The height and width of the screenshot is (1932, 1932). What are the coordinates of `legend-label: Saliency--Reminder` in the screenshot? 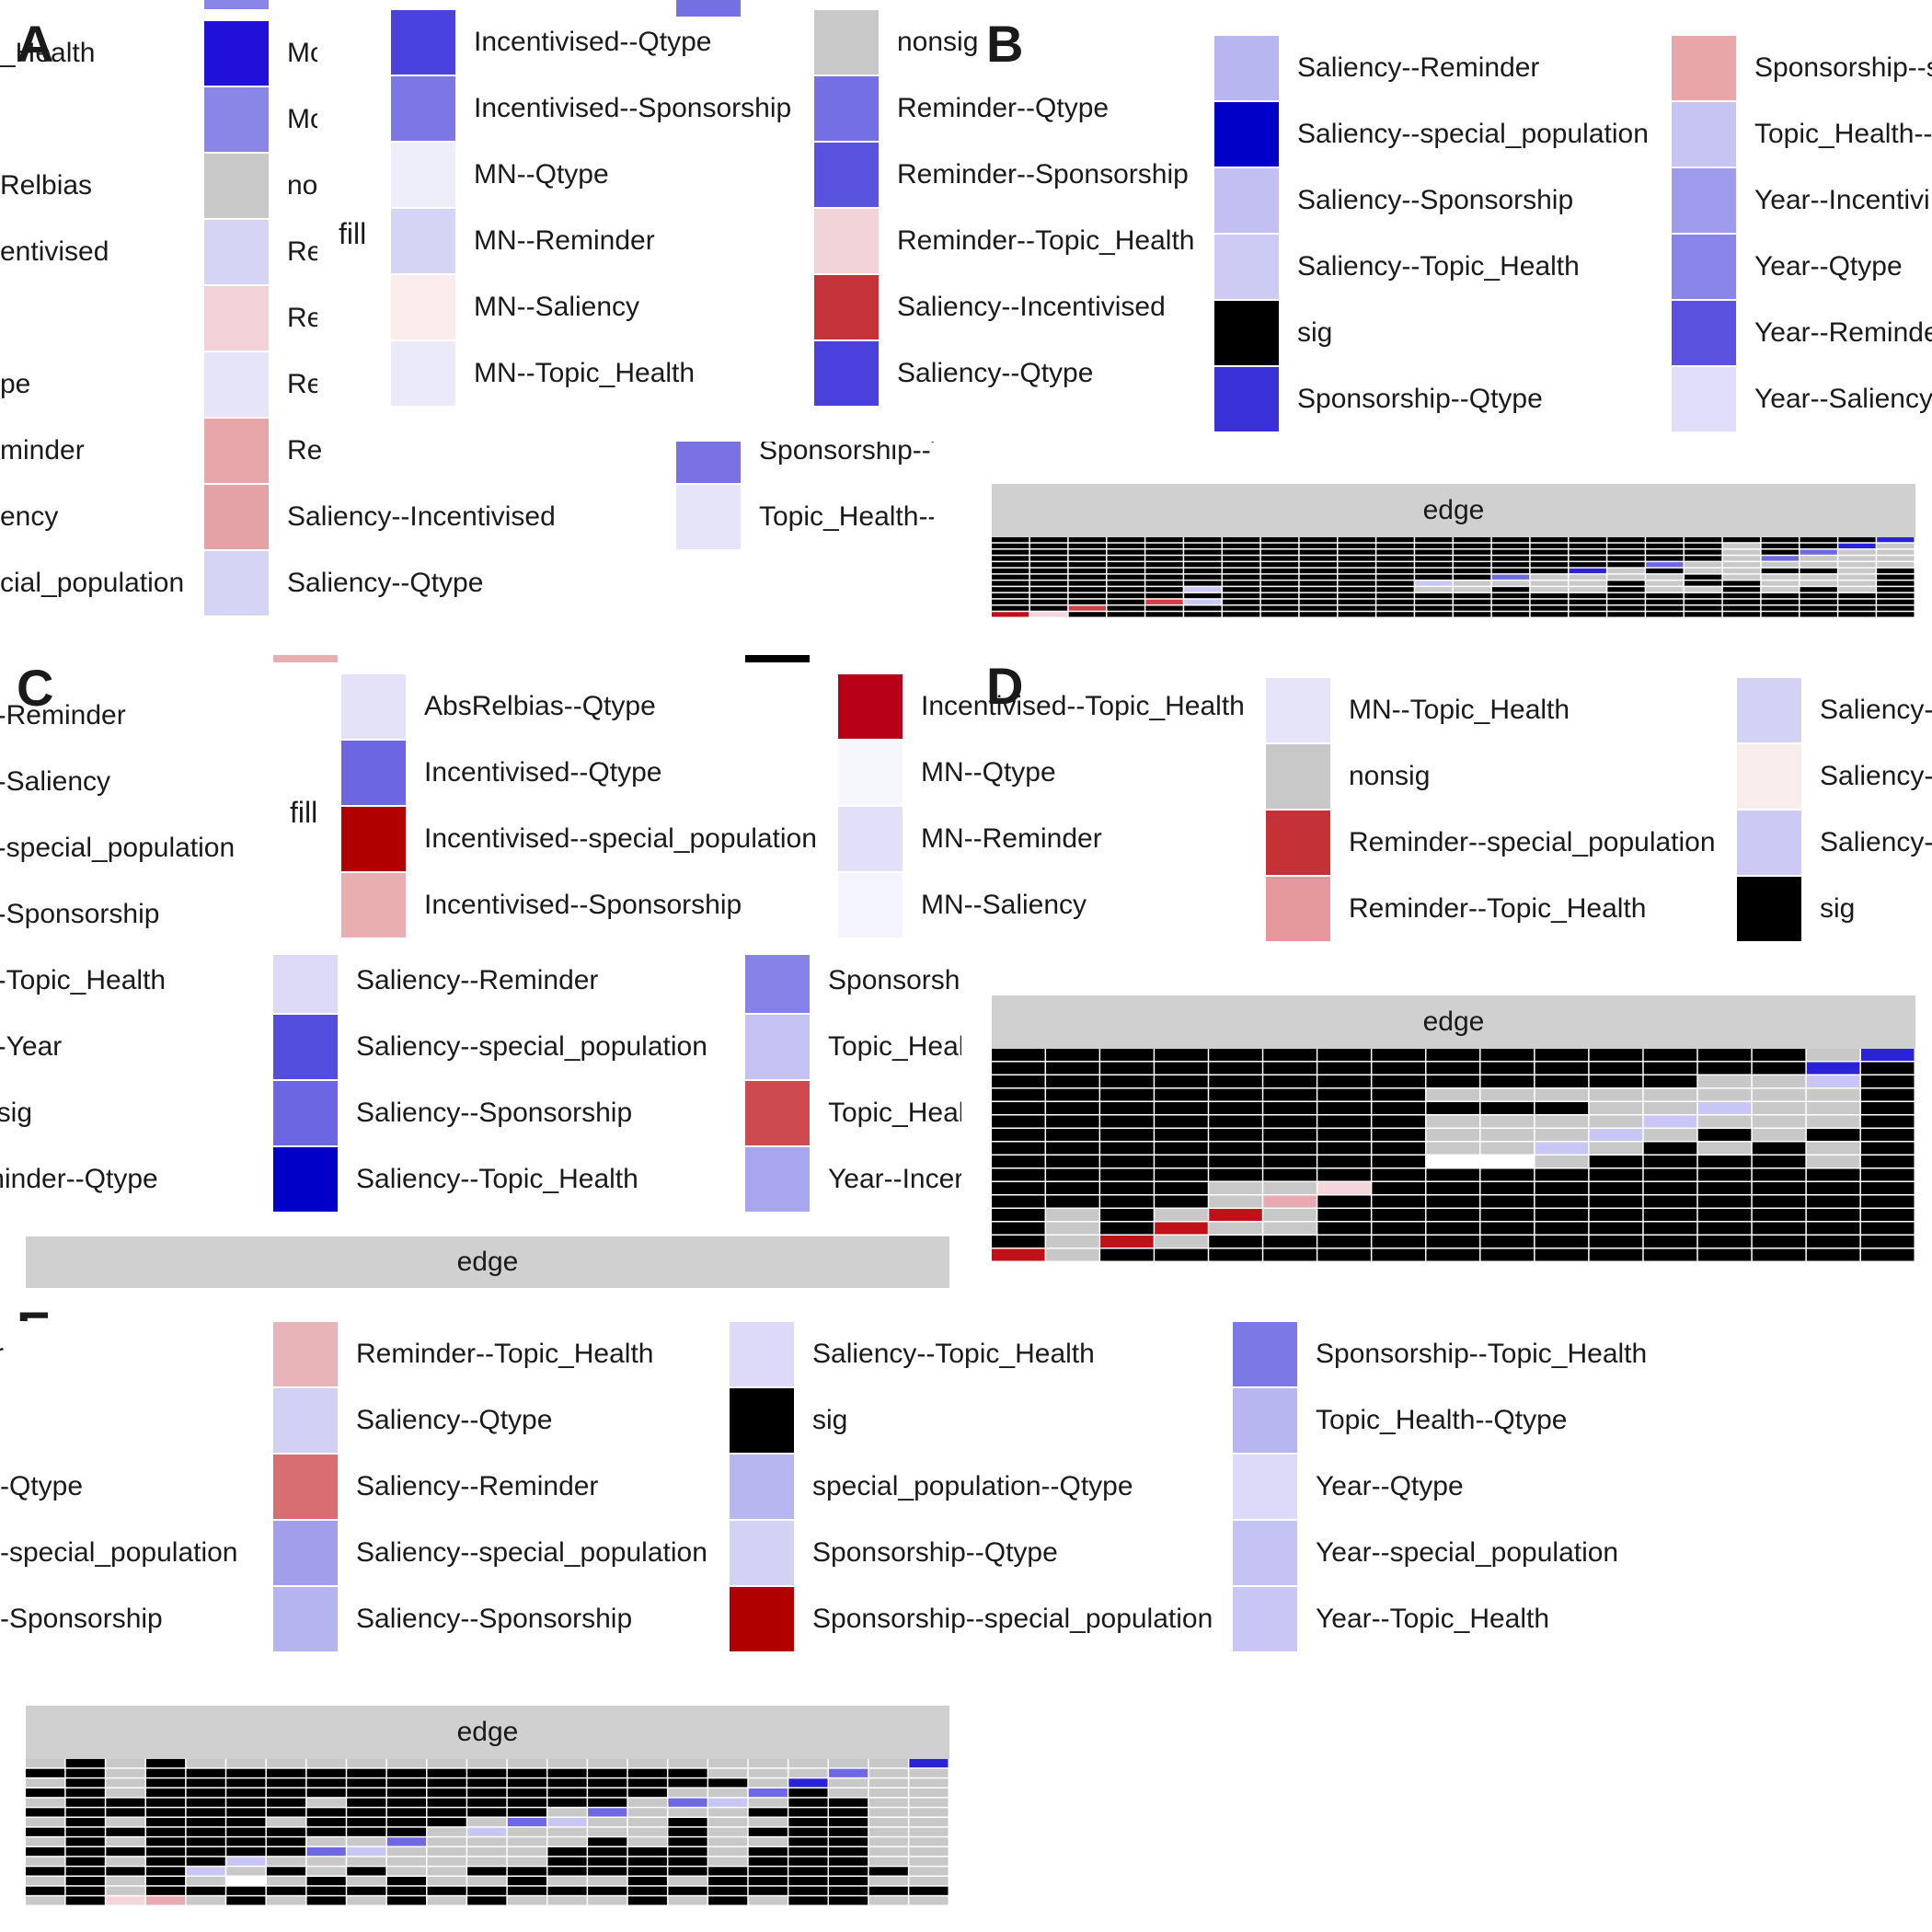 It's located at (1418, 67).